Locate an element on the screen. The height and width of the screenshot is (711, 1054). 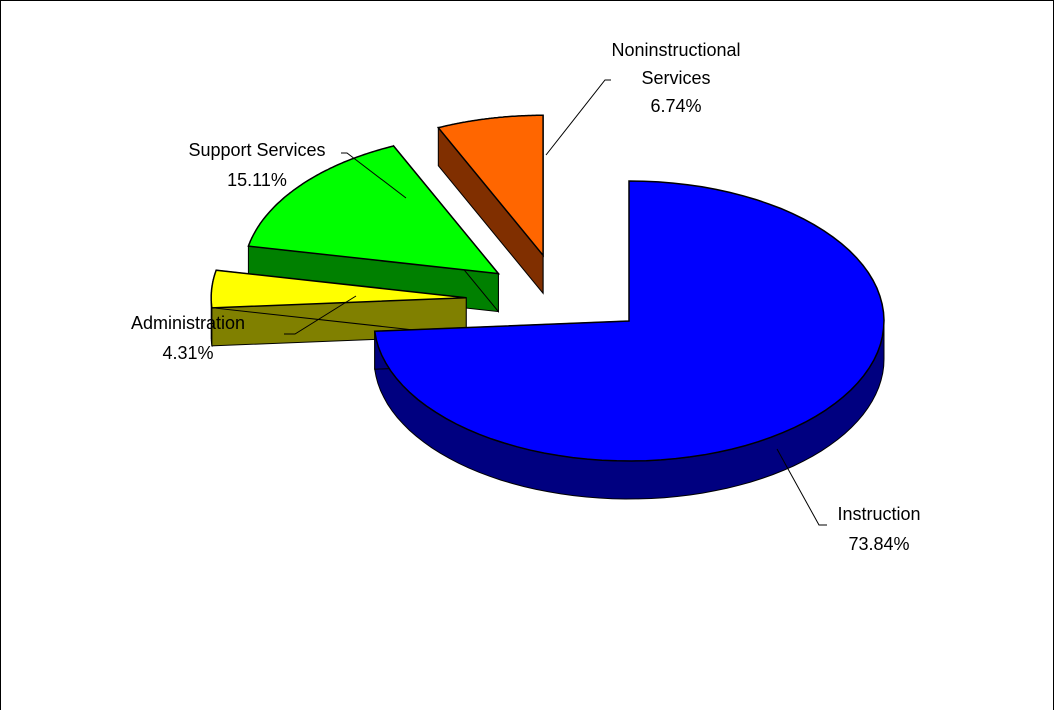
slice-support-services is located at coordinates (374, 210).